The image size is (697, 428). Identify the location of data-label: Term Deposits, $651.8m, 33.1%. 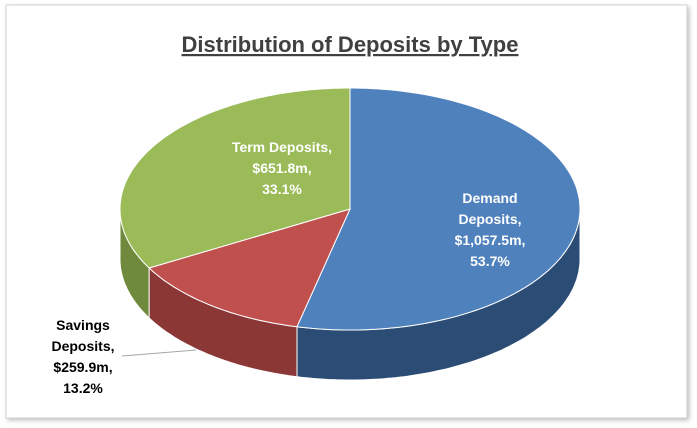
(282, 168).